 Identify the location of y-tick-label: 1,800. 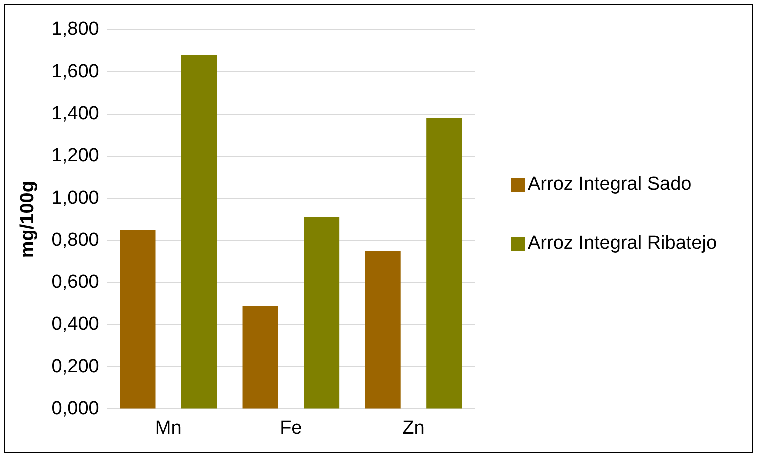
(76, 29).